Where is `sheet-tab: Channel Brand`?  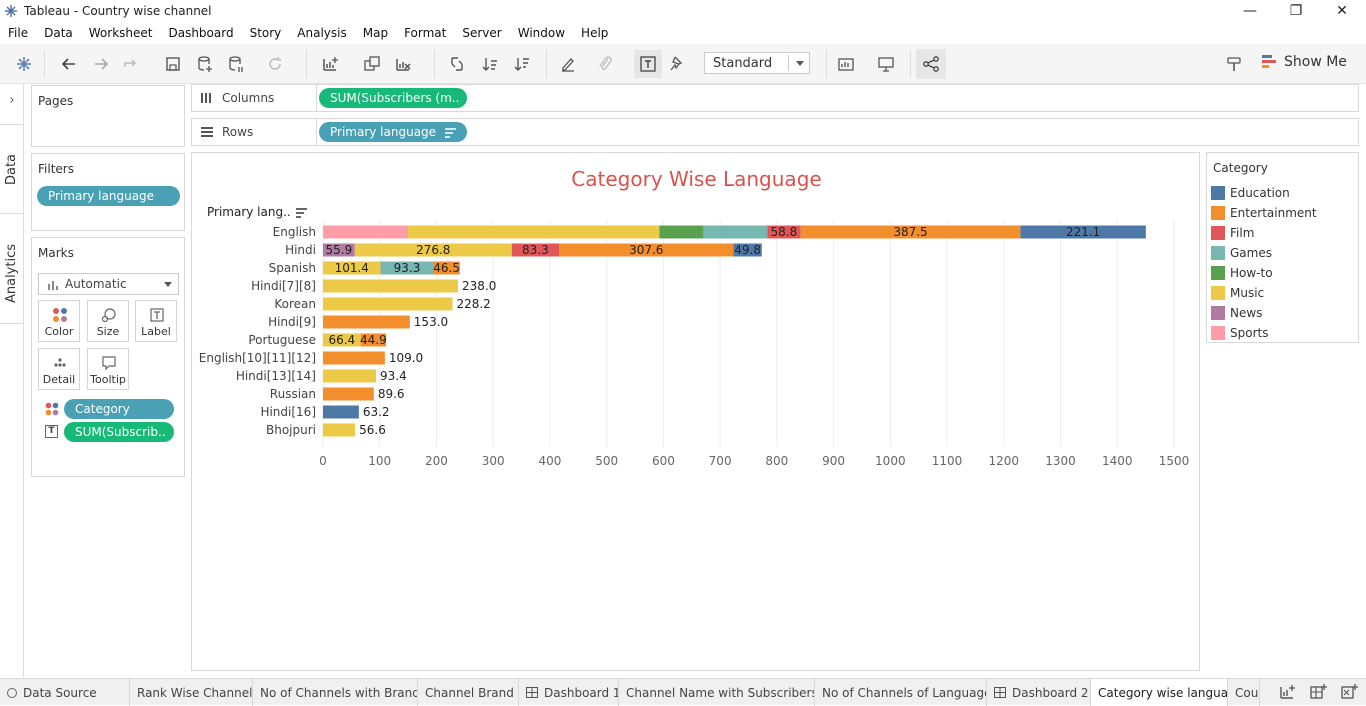 sheet-tab: Channel Brand is located at coordinates (468, 692).